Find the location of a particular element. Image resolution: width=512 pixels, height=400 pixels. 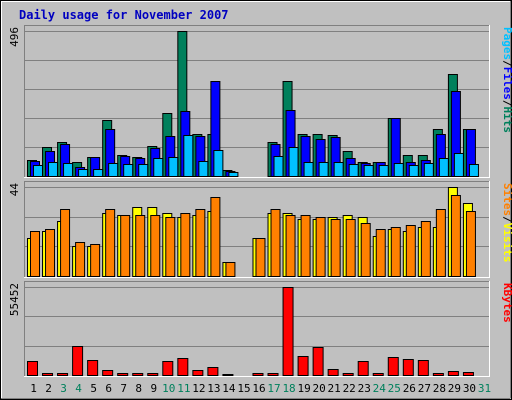

x-tick-label-26: 26 is located at coordinates (409, 388).